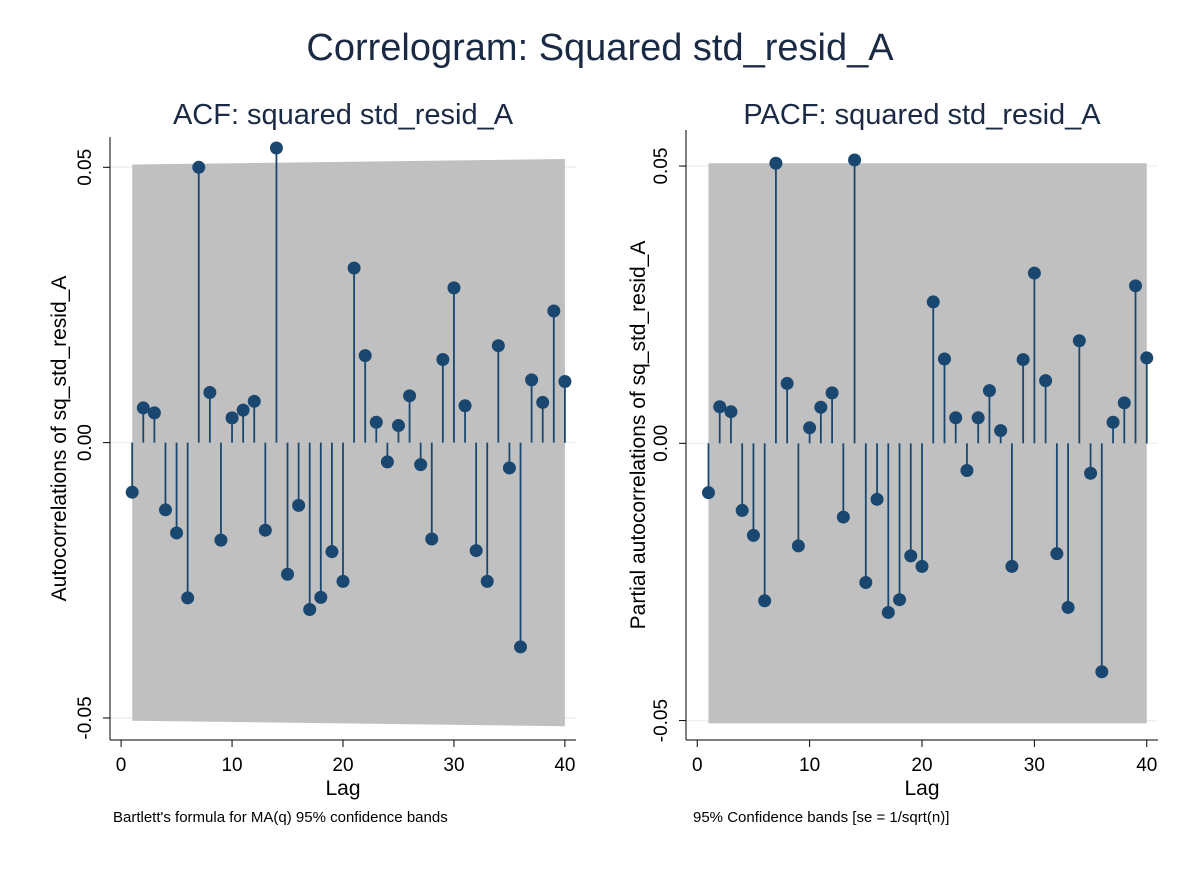 The width and height of the screenshot is (1200, 873). Describe the element at coordinates (564, 765) in the screenshot. I see `acf-xtick-label-4: 40` at that location.